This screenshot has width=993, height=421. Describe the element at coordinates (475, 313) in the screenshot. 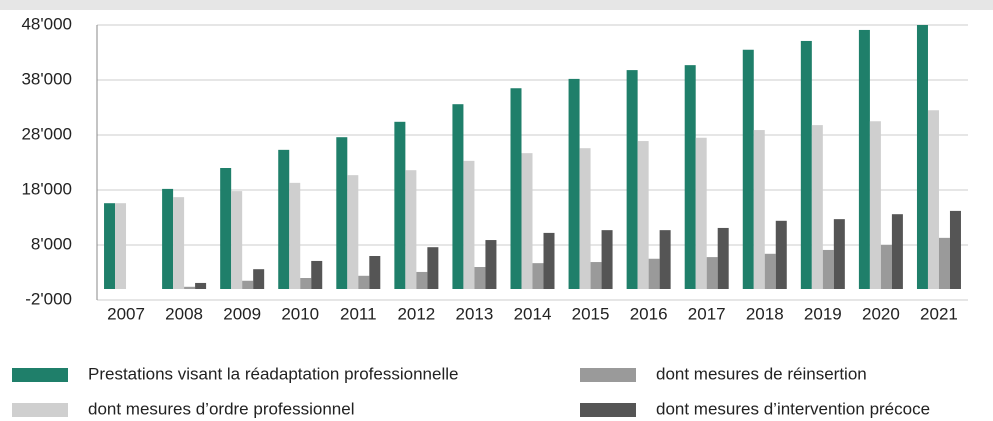

I see `x-tick-label: 2013` at that location.